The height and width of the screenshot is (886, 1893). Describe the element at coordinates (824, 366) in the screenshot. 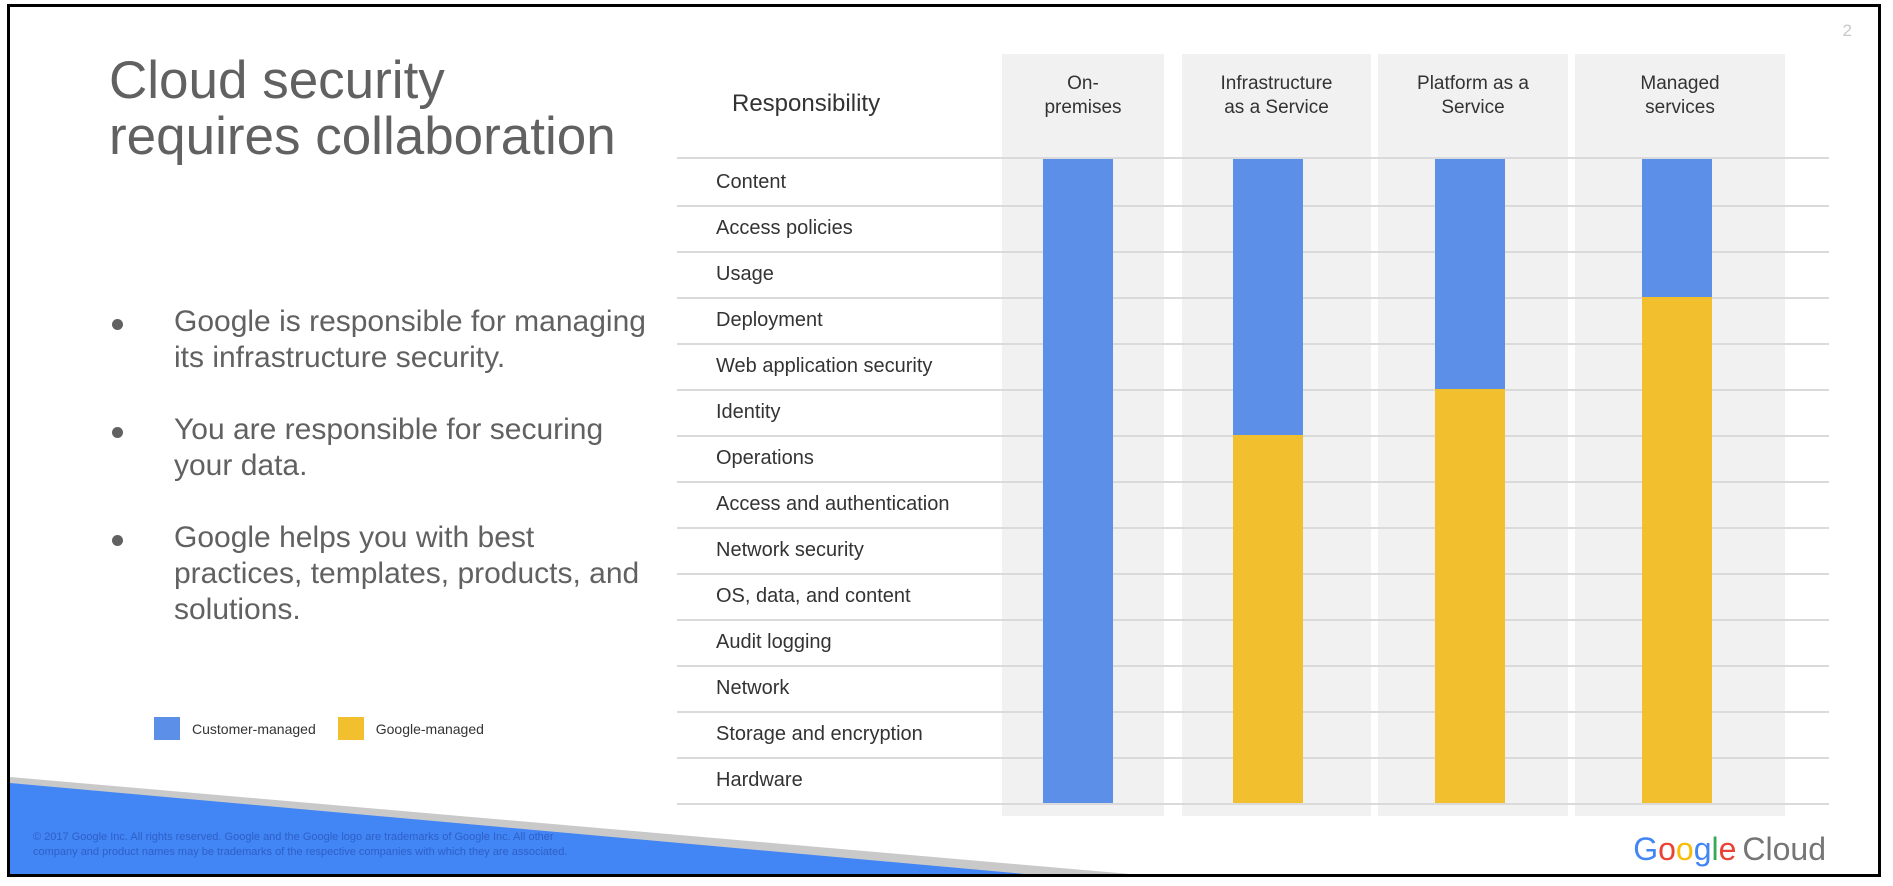

I see `row-label: Web application security` at that location.